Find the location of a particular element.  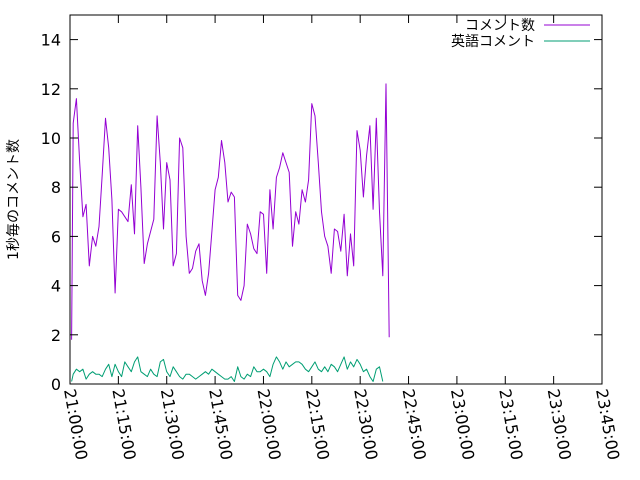

y-tick-label: 14 is located at coordinates (51, 40).